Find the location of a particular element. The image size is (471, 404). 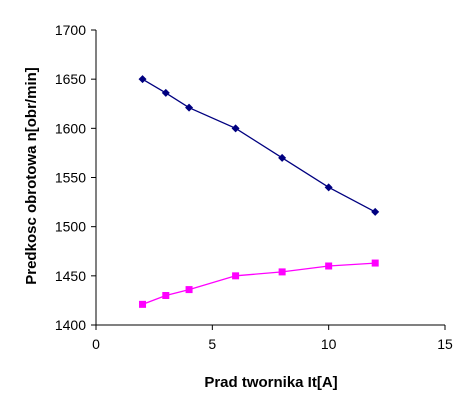

x-tick-label: 15 is located at coordinates (445, 344).